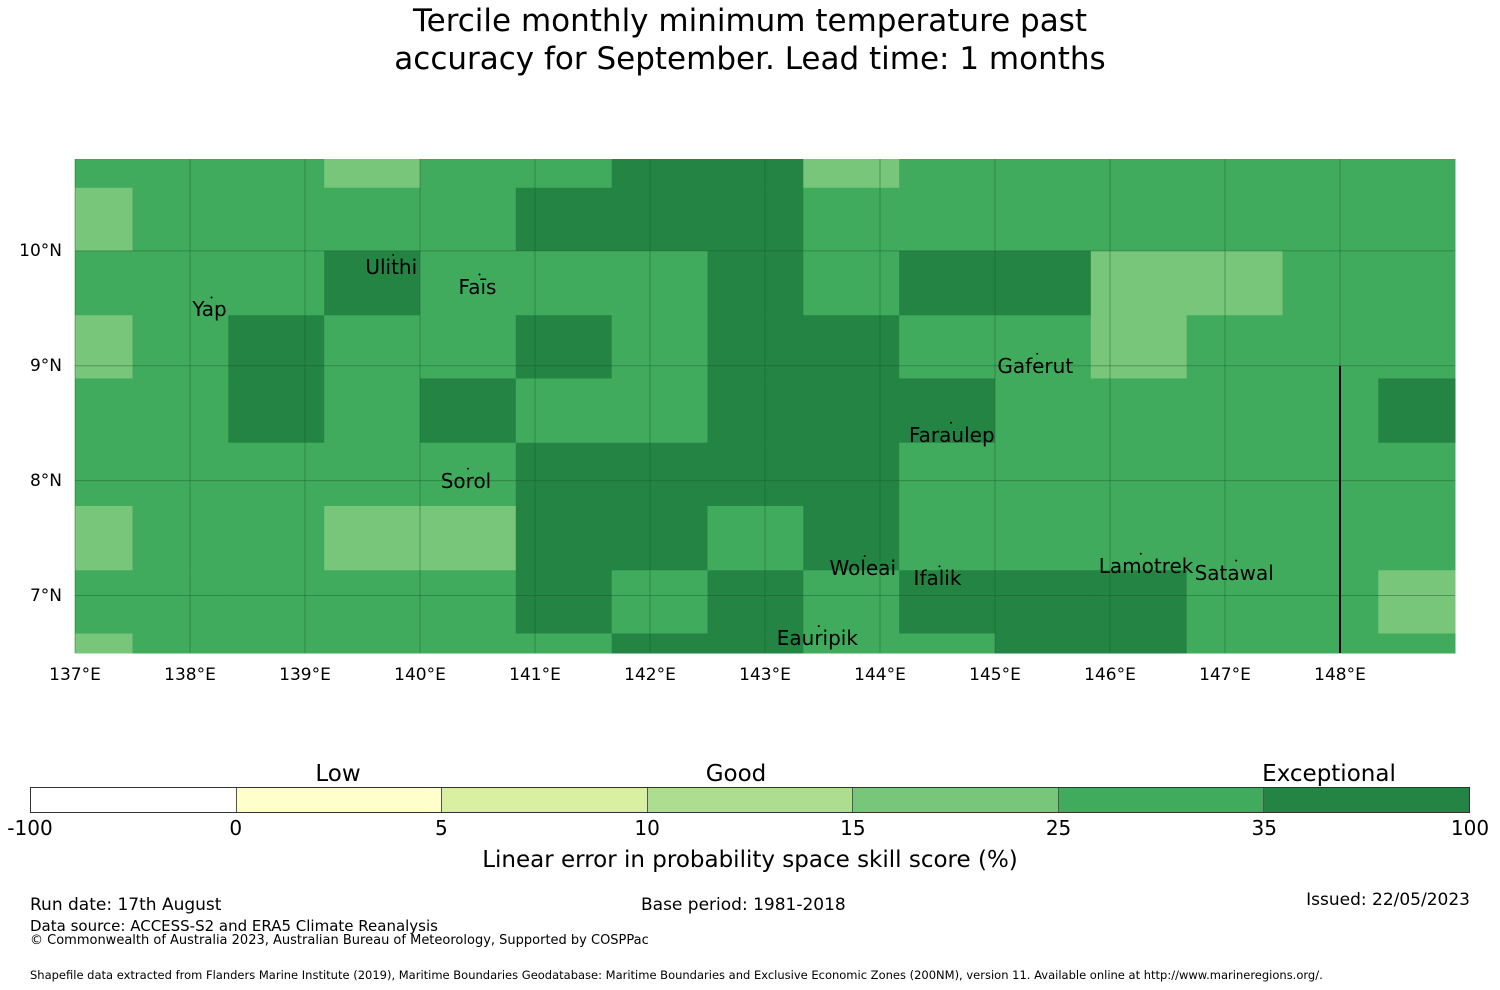 The image size is (1500, 990). Describe the element at coordinates (1388, 900) in the screenshot. I see `issued-date: Issued: 22/05/2023` at that location.